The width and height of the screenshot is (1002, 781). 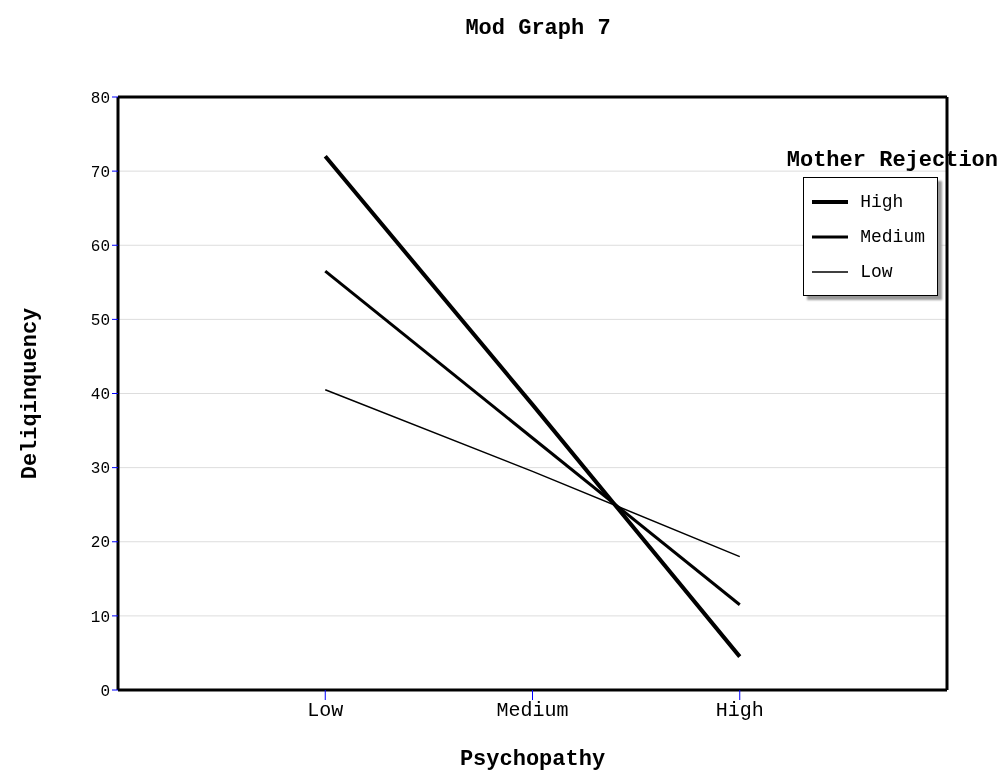 What do you see at coordinates (105, 691) in the screenshot?
I see `y-tick-label: 0` at bounding box center [105, 691].